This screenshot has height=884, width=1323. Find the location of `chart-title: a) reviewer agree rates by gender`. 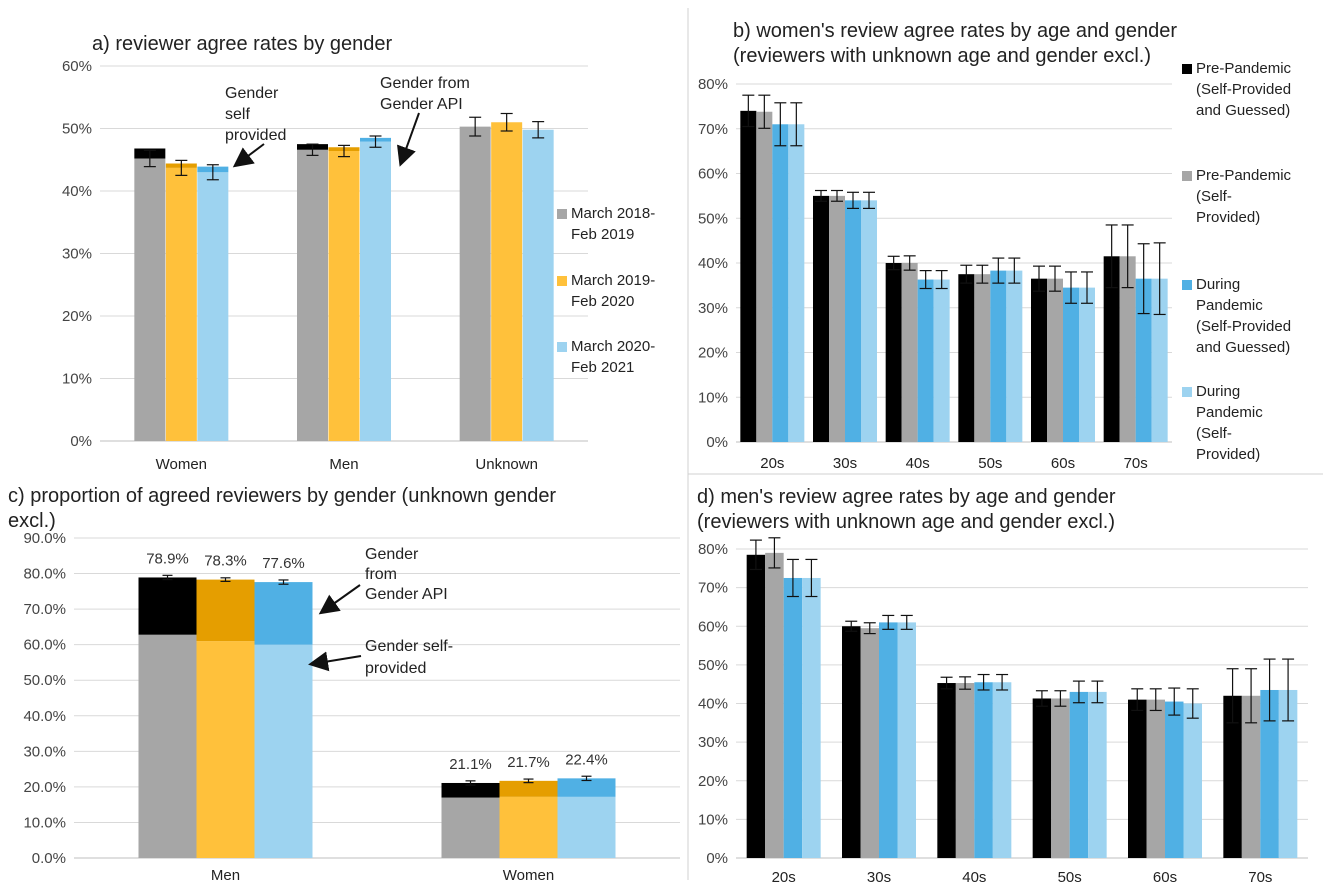

chart-title: a) reviewer agree rates by gender is located at coordinates (242, 44).